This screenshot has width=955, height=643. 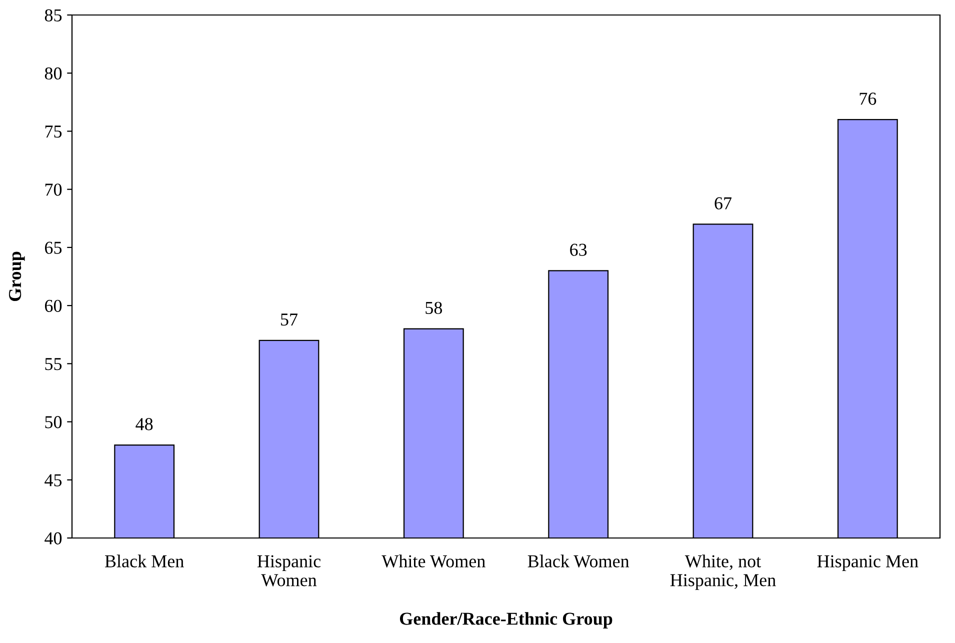 What do you see at coordinates (53, 538) in the screenshot?
I see `y-tick-label: 40` at bounding box center [53, 538].